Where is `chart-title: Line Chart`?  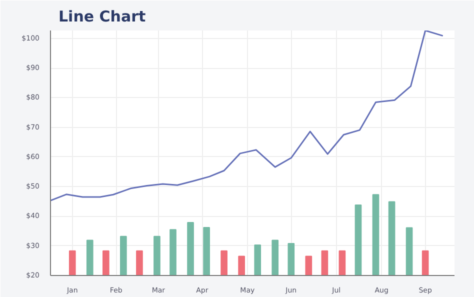 chart-title: Line Chart is located at coordinates (102, 17).